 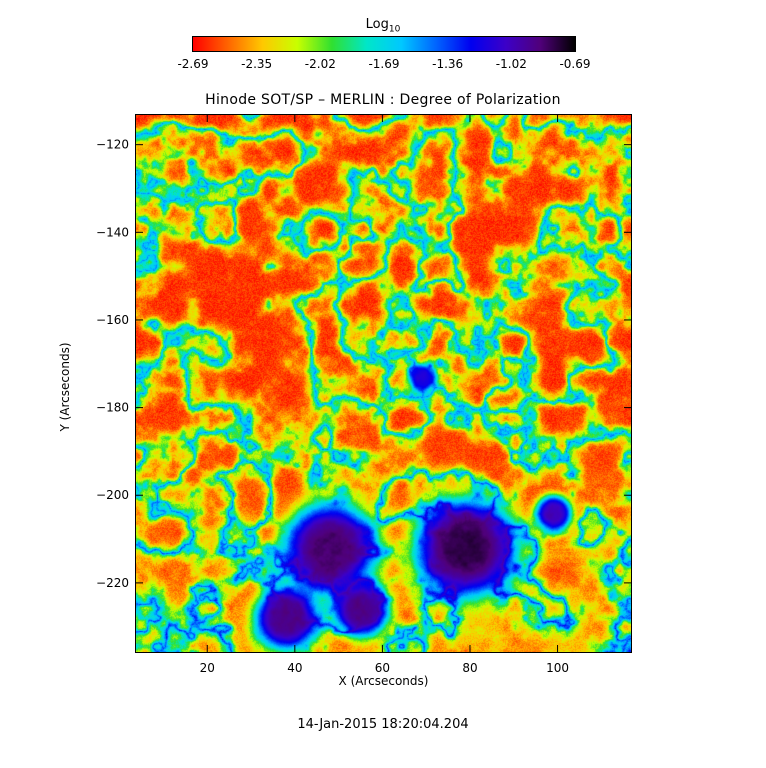 What do you see at coordinates (112, 232) in the screenshot?
I see `y-tick-label: −140` at bounding box center [112, 232].